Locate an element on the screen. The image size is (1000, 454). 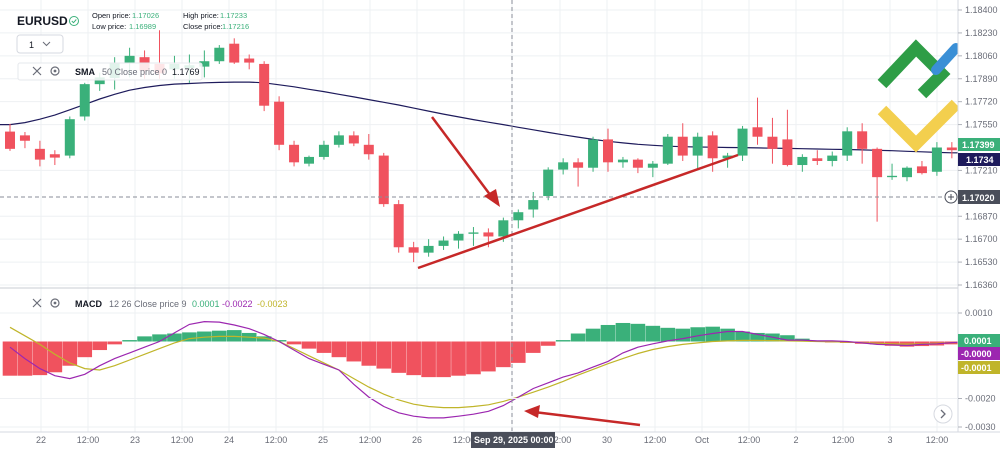
symbol-name: EURUSD is located at coordinates (42, 21).